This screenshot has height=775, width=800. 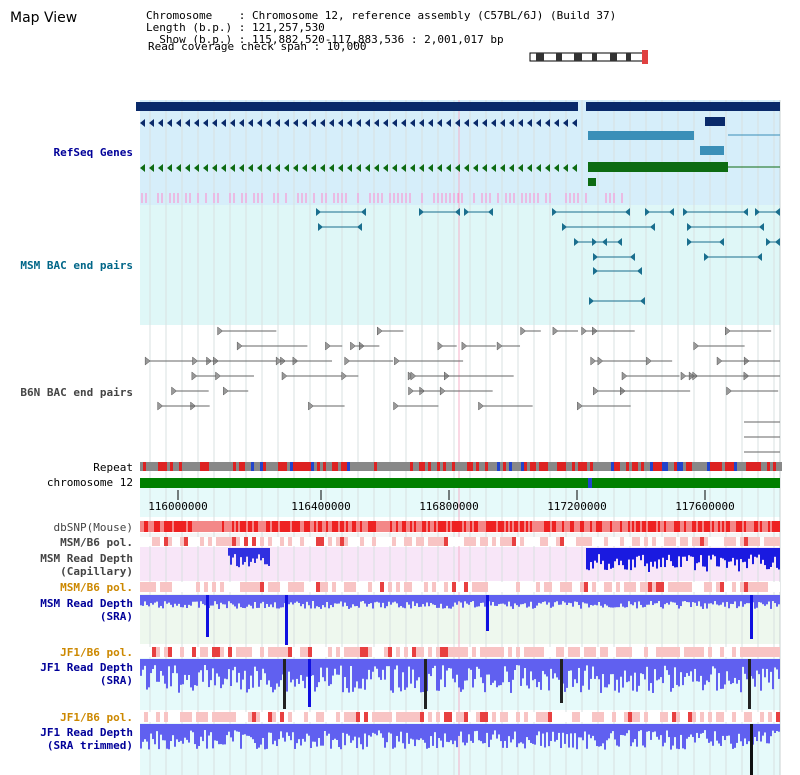 I want to click on track-label-dbsnp: dbSNP(Mouse), so click(x=93, y=527).